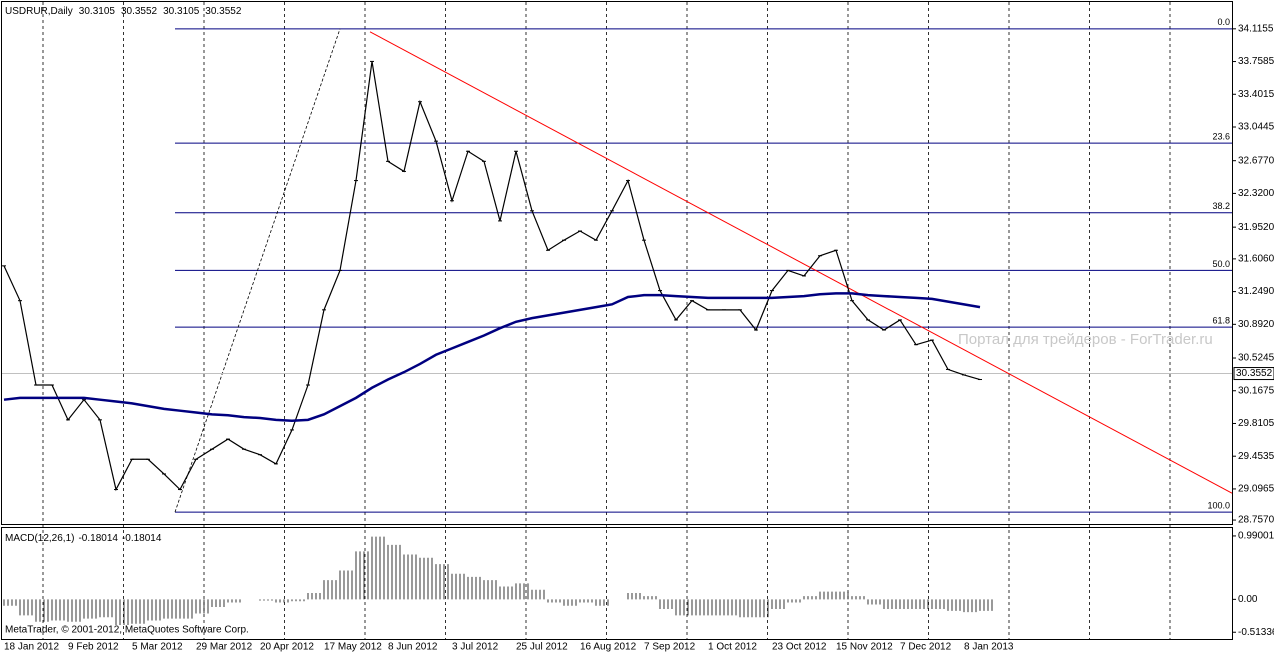 Image resolution: width=1274 pixels, height=655 pixels. Describe the element at coordinates (1256, 127) in the screenshot. I see `y-tick-label: 33.0445` at that location.